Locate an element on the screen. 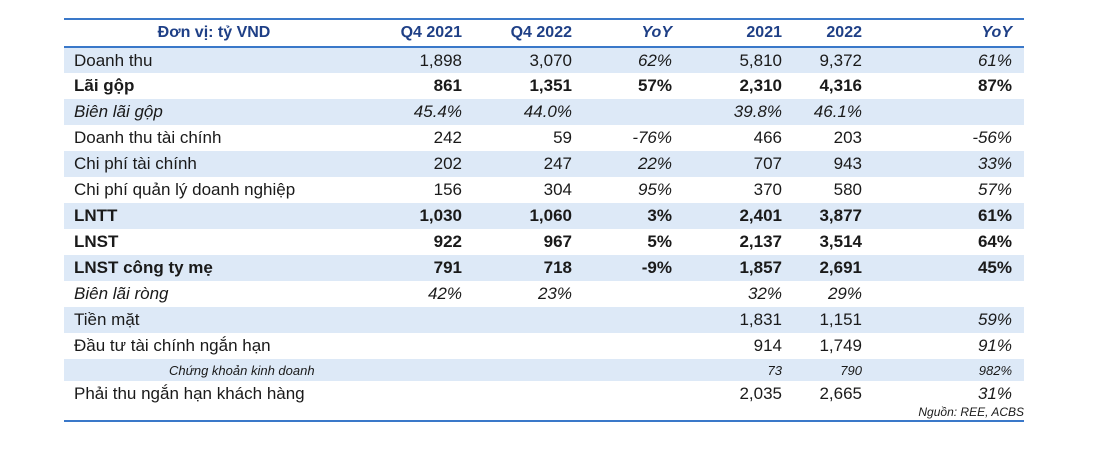 The height and width of the screenshot is (452, 1103). cell-yoy-year: 59% is located at coordinates (994, 319).